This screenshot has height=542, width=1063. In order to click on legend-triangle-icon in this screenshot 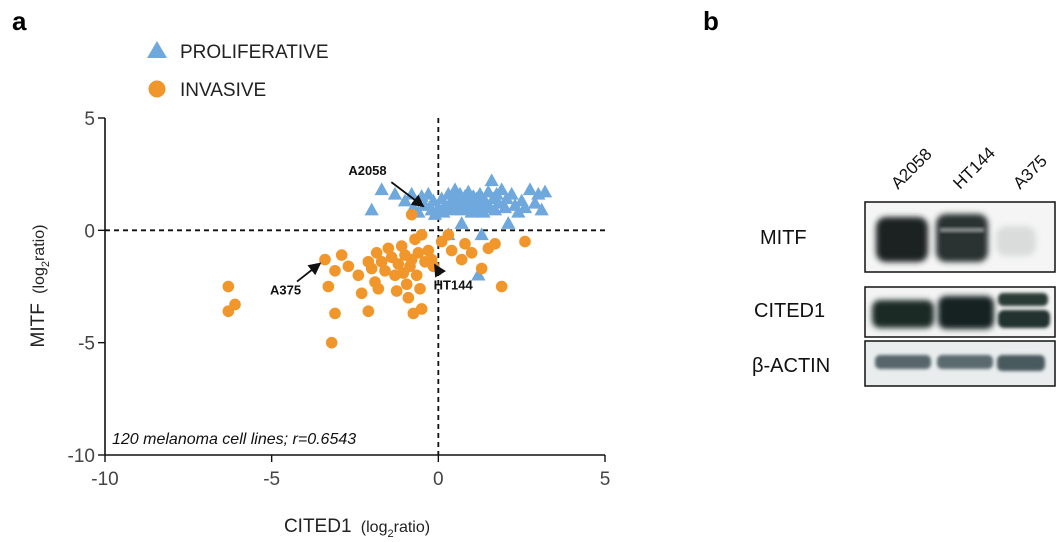, I will do `click(157, 49)`.